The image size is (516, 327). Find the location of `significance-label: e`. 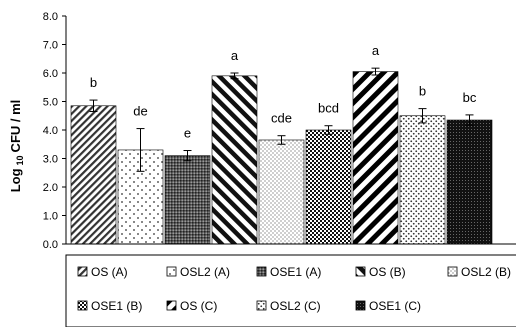

significance-label: e is located at coordinates (187, 133).